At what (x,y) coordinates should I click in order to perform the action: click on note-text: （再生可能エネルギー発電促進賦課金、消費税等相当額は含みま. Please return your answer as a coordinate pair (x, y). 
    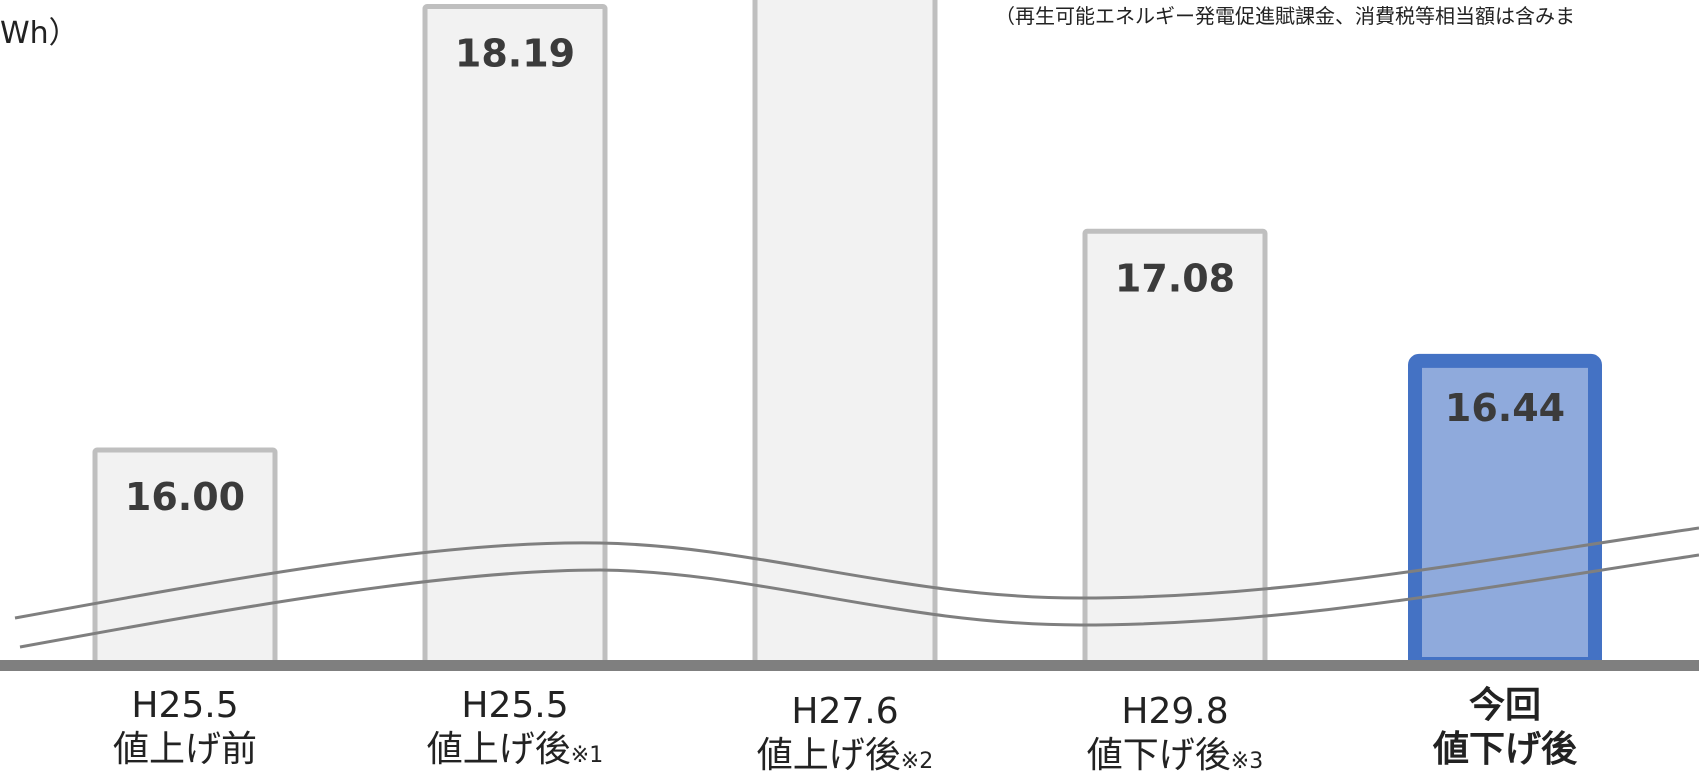
    Looking at the image, I should click on (1285, 16).